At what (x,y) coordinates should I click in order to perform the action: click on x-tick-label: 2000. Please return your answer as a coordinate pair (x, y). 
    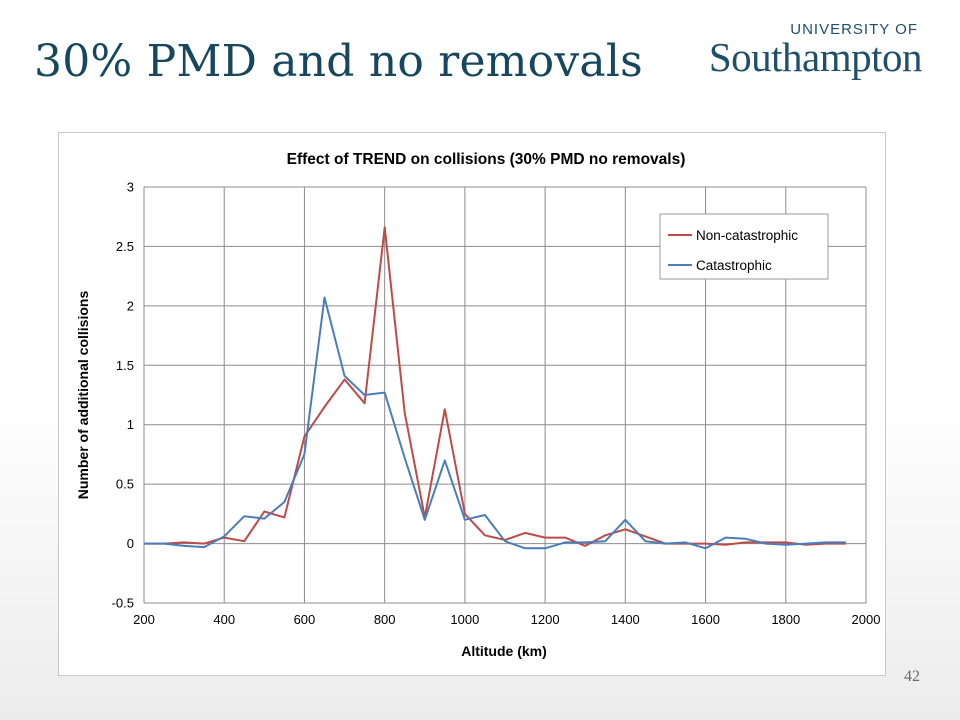
    Looking at the image, I should click on (866, 619).